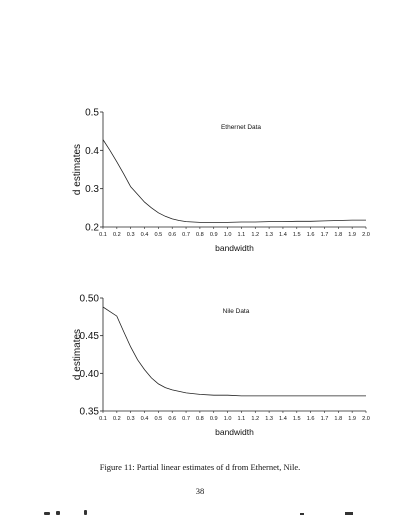 This screenshot has height=518, width=400. I want to click on page-number: 38, so click(200, 491).